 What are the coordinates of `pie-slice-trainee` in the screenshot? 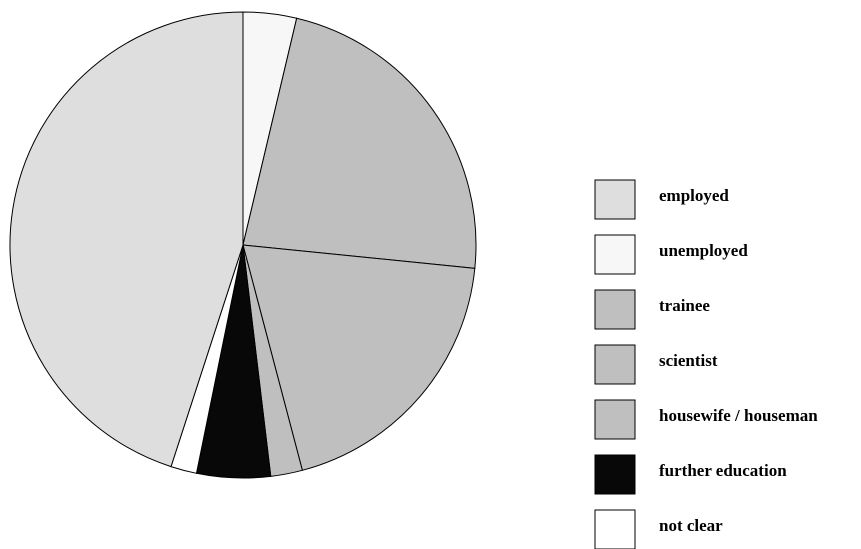 It's located at (359, 143).